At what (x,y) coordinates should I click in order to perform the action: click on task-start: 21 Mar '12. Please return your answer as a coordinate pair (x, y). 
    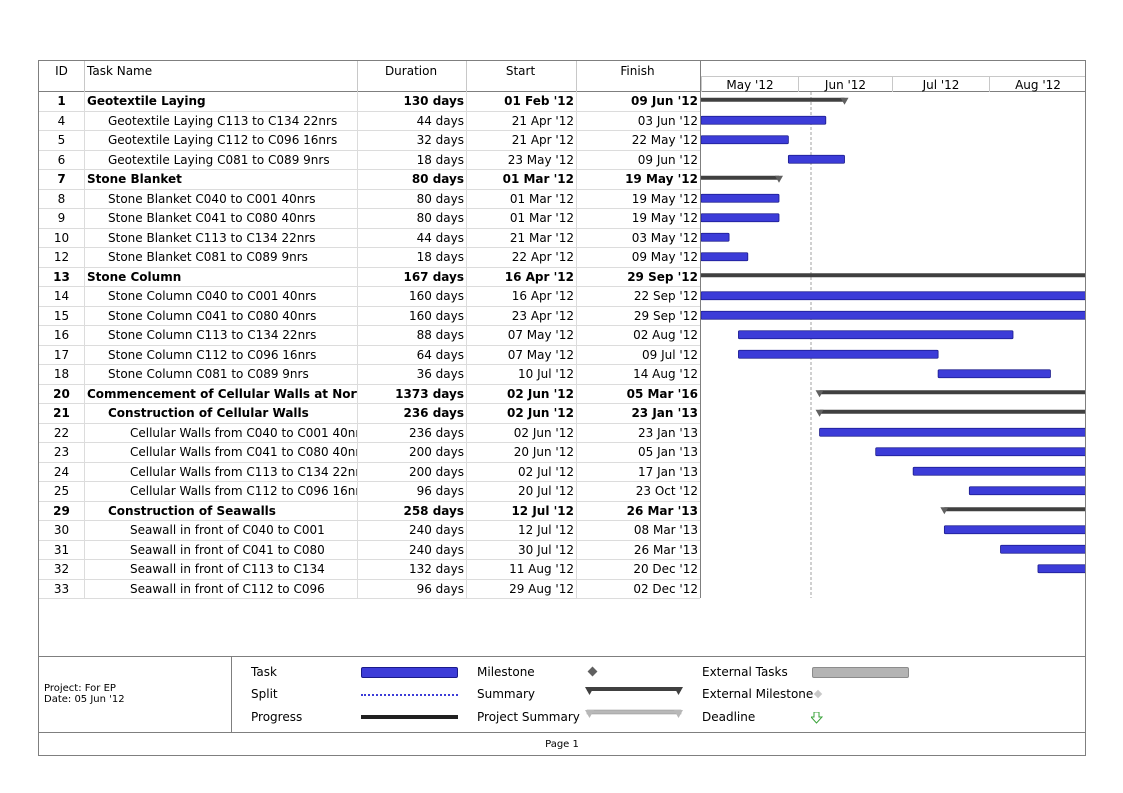
    Looking at the image, I should click on (522, 238).